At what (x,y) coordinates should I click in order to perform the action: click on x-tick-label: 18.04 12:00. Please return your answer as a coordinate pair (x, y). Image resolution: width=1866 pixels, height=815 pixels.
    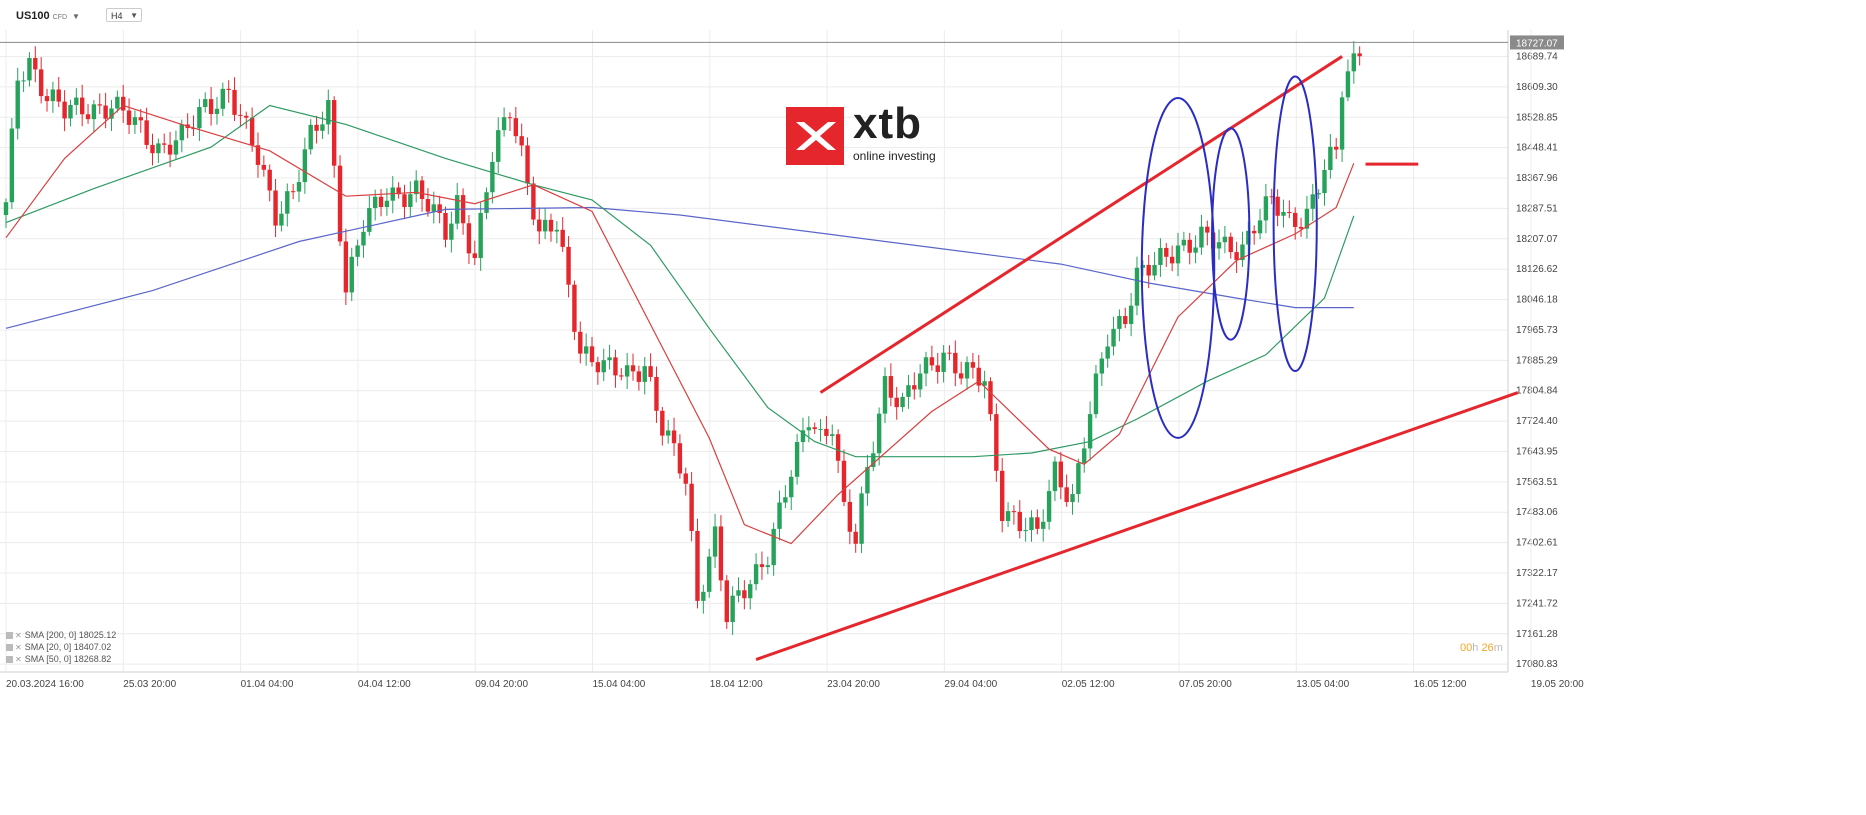
    Looking at the image, I should click on (736, 684).